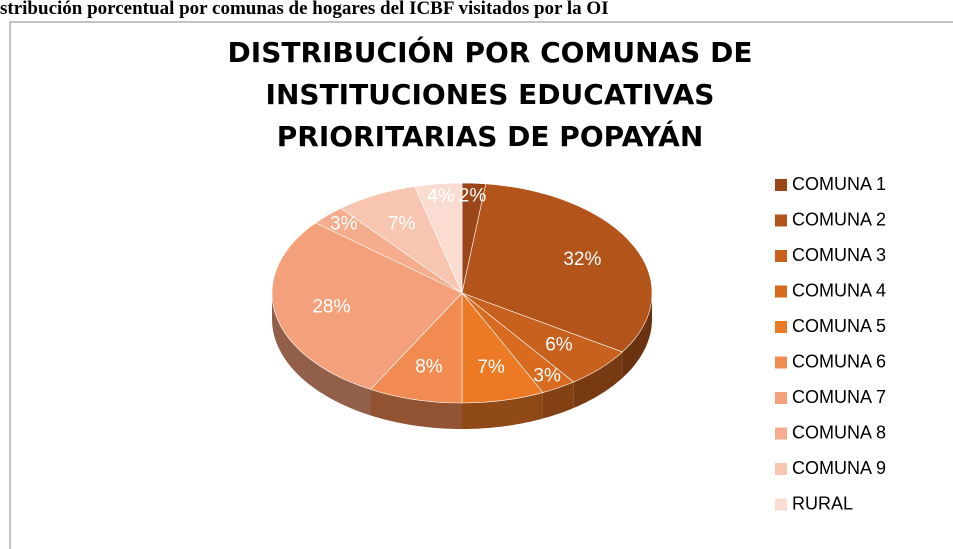 Image resolution: width=953 pixels, height=549 pixels. Describe the element at coordinates (441, 196) in the screenshot. I see `data-label: 4%` at that location.